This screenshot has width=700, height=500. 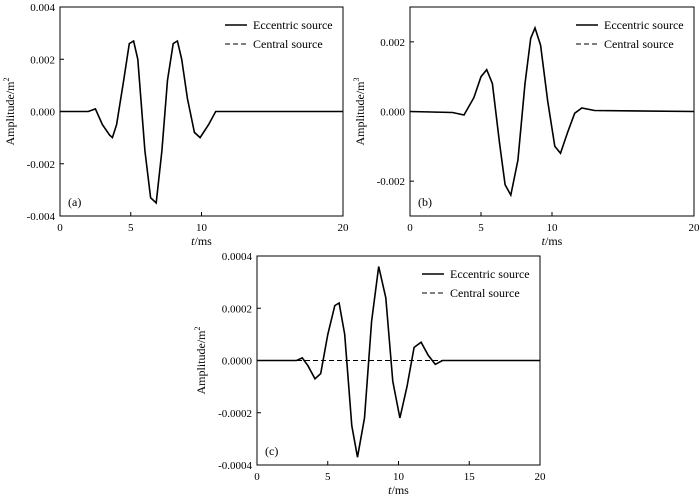 What do you see at coordinates (425, 202) in the screenshot?
I see `panel-label: (b)` at bounding box center [425, 202].